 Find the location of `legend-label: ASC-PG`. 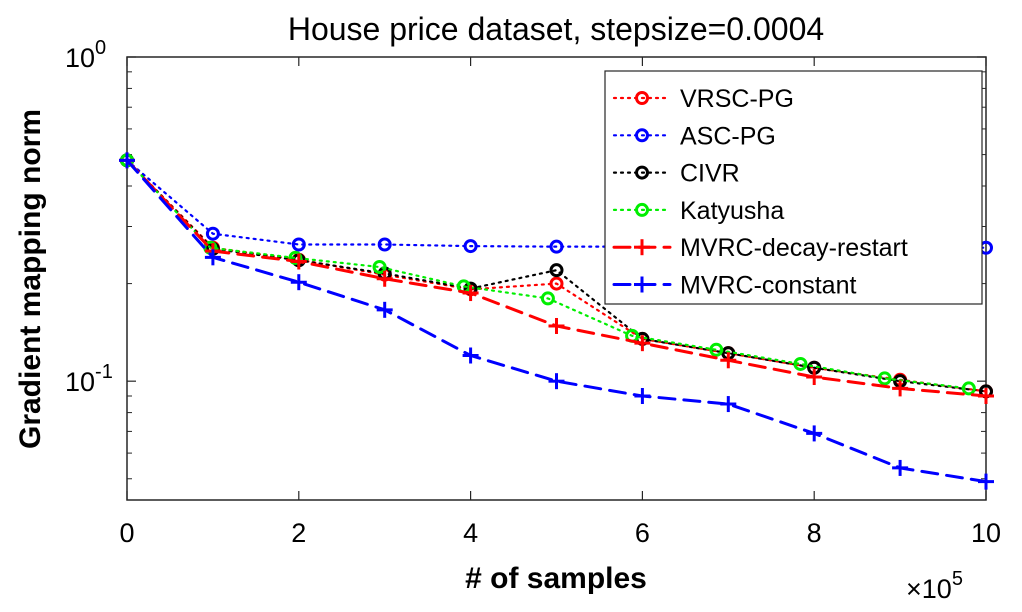

legend-label: ASC-PG is located at coordinates (728, 136).